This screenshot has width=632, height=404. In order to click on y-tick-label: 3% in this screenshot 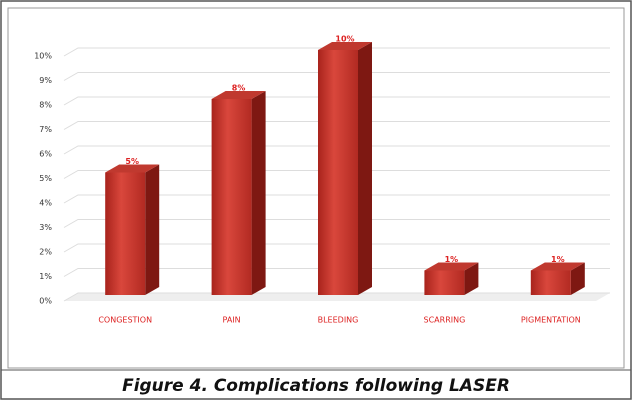, I will do `click(45, 227)`.